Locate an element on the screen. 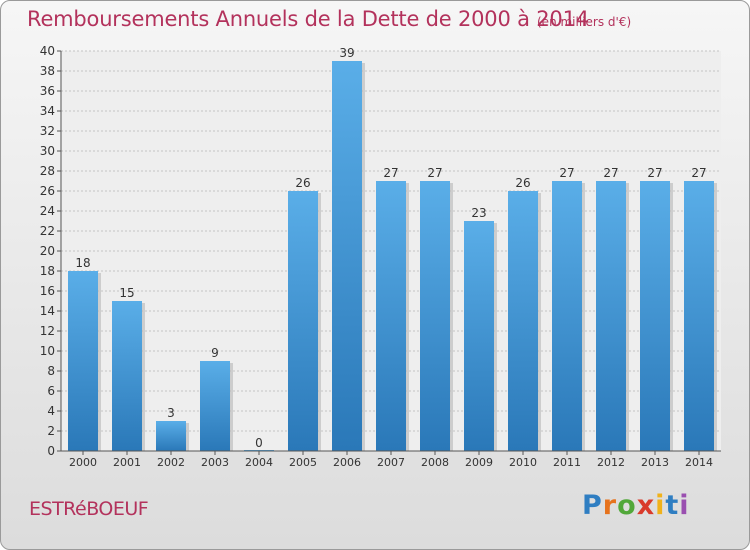 The height and width of the screenshot is (550, 750). data-label: 9 is located at coordinates (215, 353).